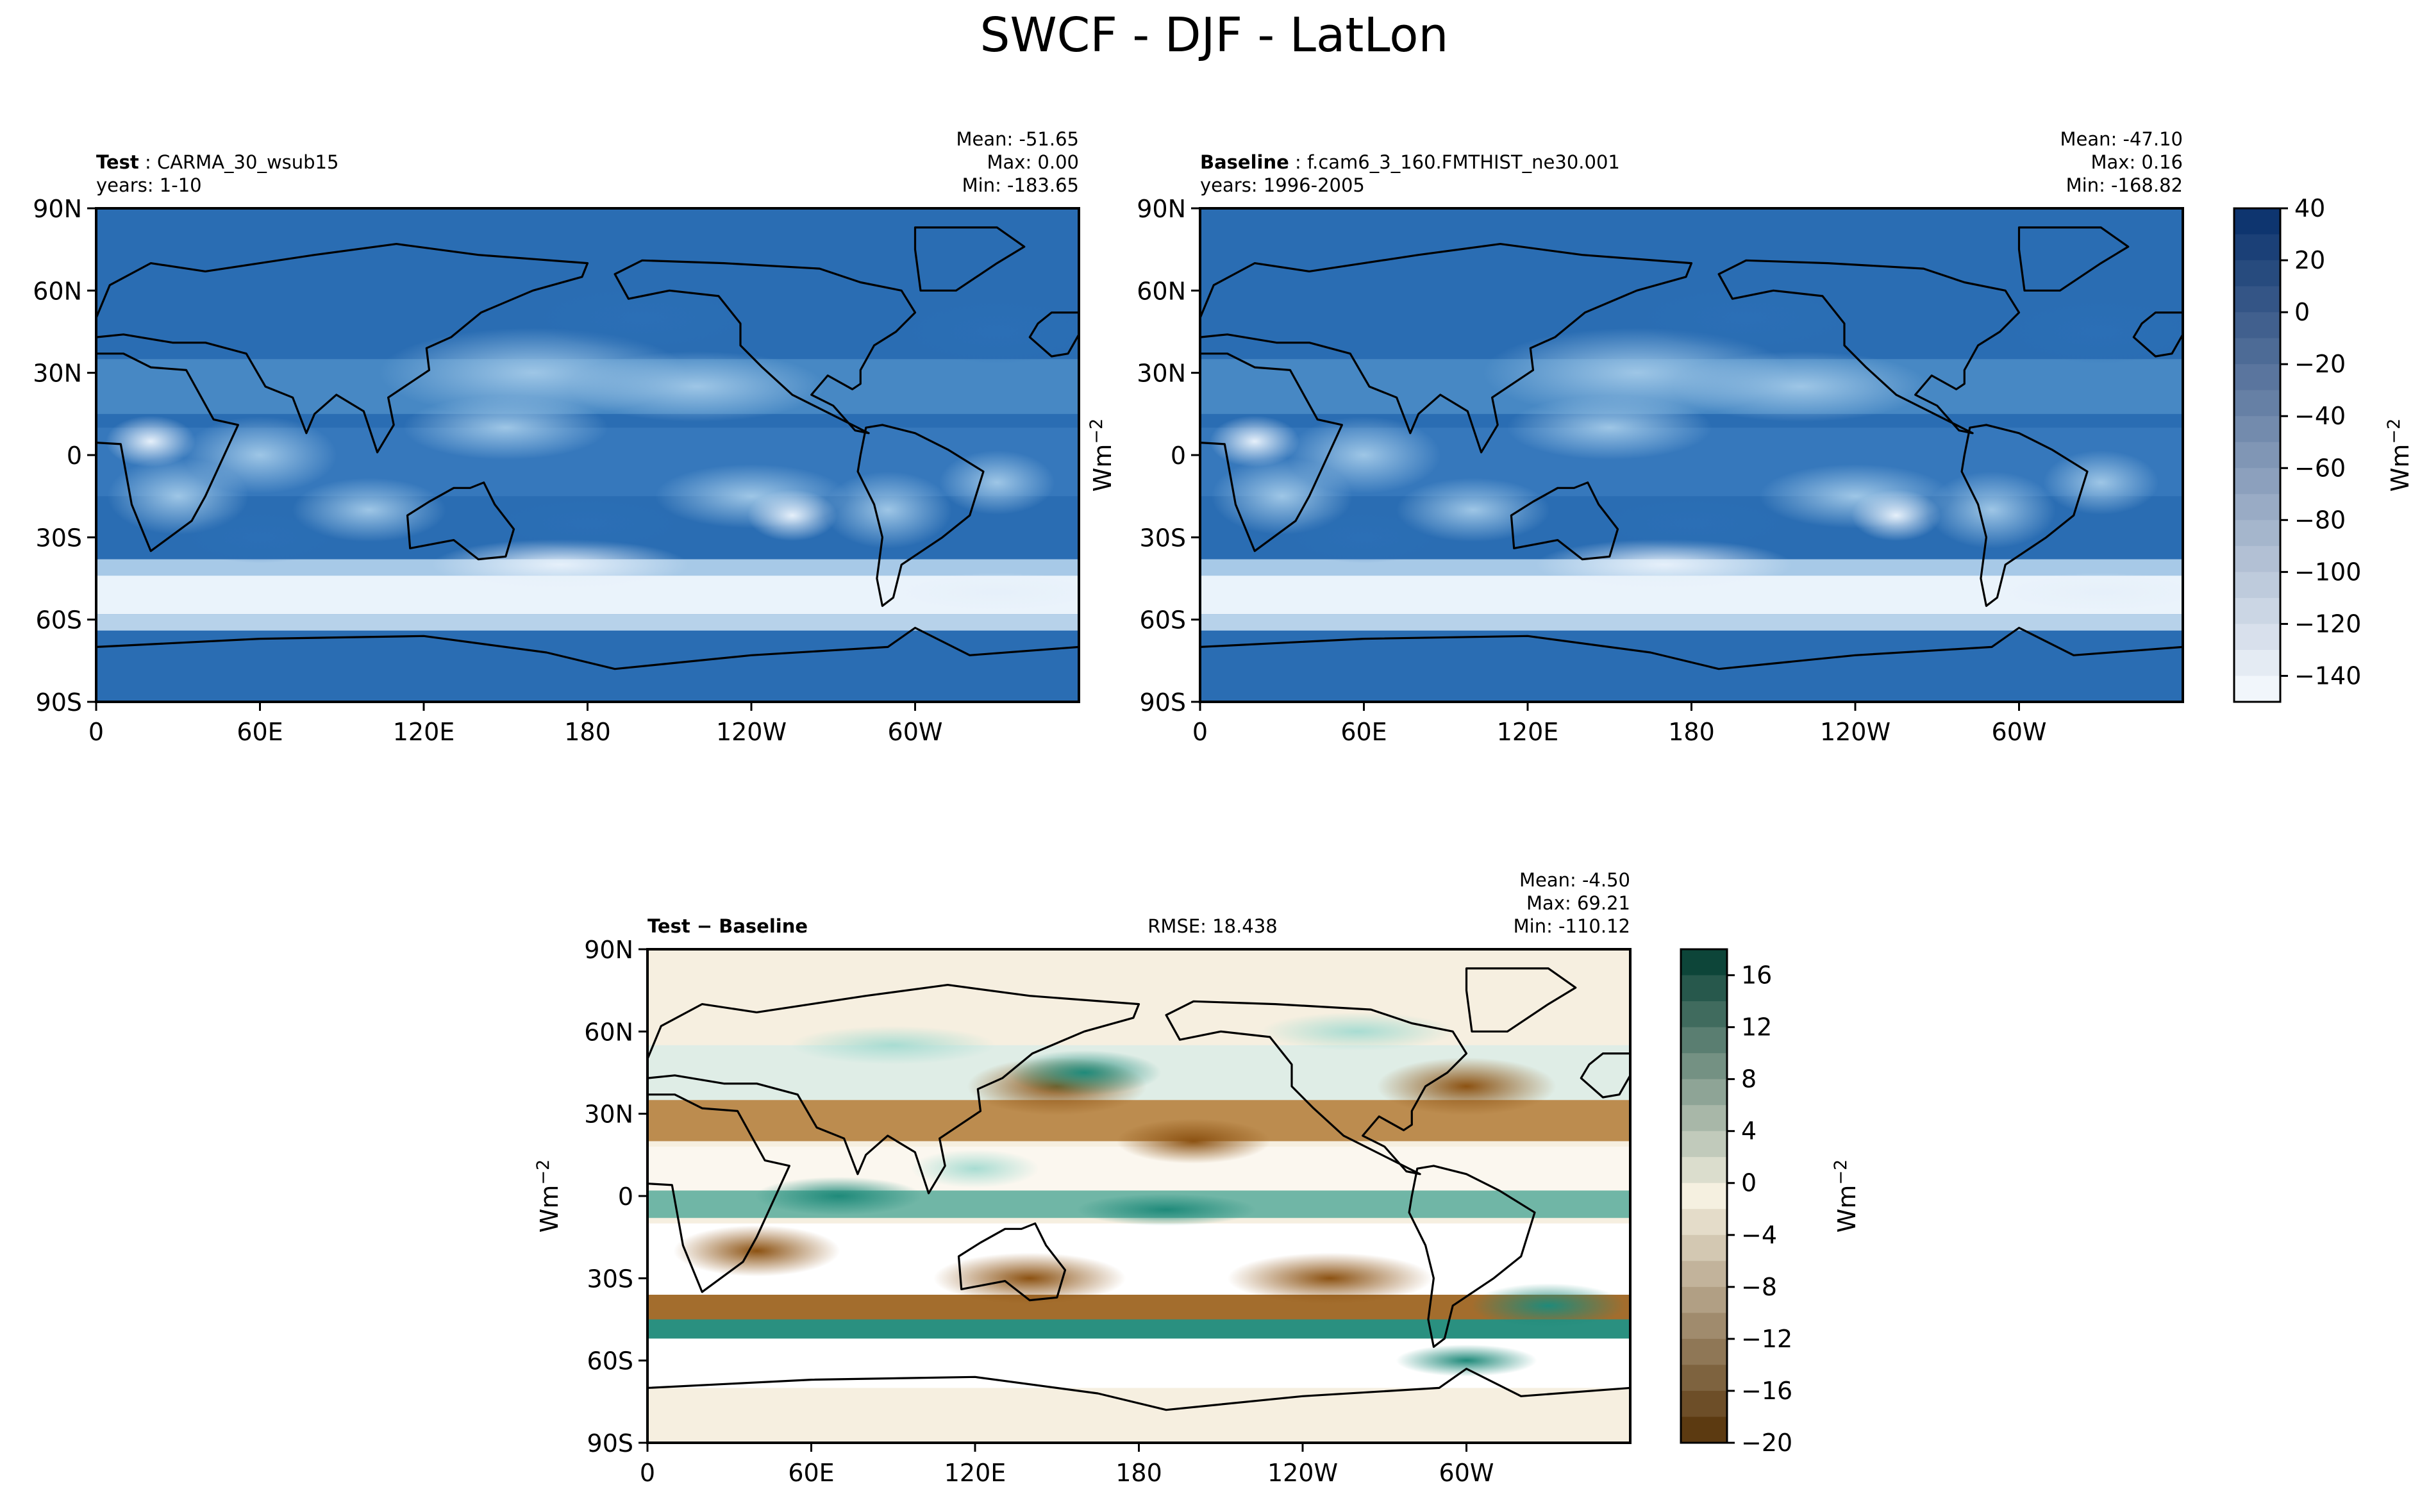 This screenshot has width=2429, height=1512. What do you see at coordinates (2327, 675) in the screenshot?
I see `colorbar-tick-label: −140` at bounding box center [2327, 675].